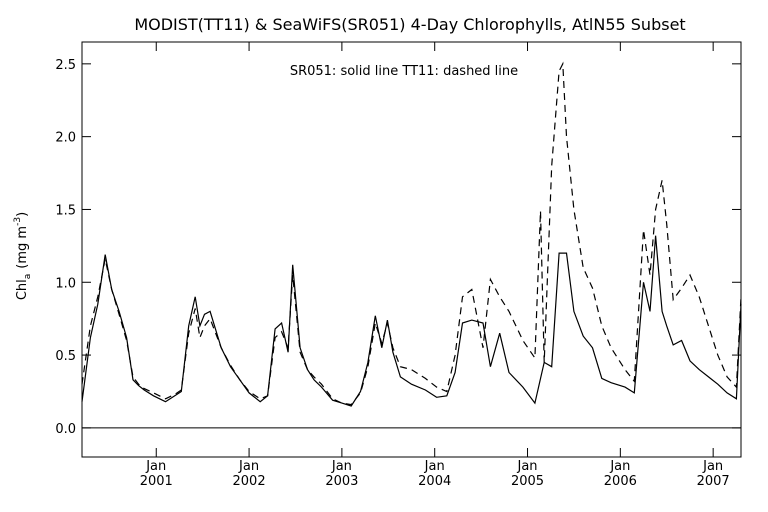  What do you see at coordinates (22, 214) in the screenshot?
I see `y-label-close: )` at bounding box center [22, 214].